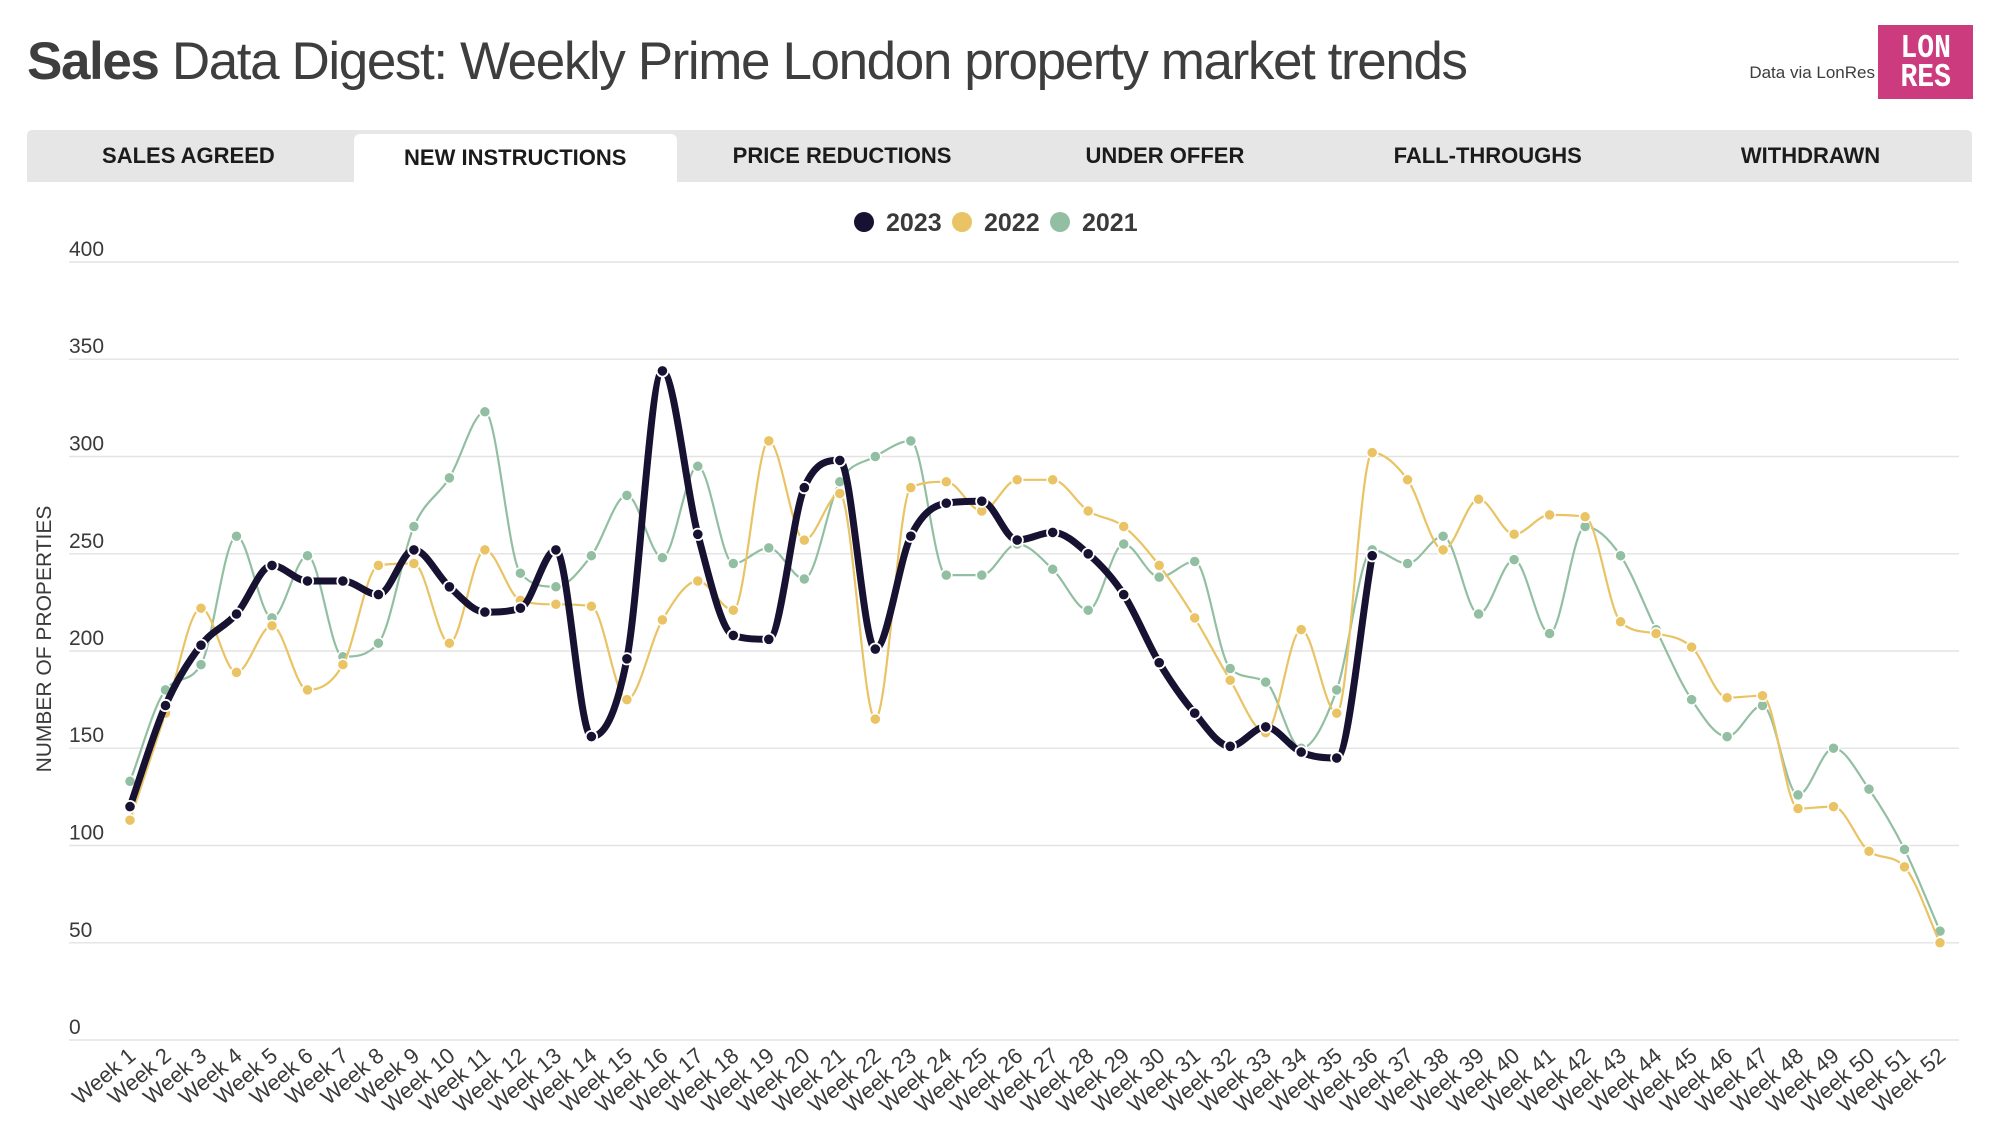 The height and width of the screenshot is (1143, 2000). I want to click on svg-text: 2022, so click(1012, 223).